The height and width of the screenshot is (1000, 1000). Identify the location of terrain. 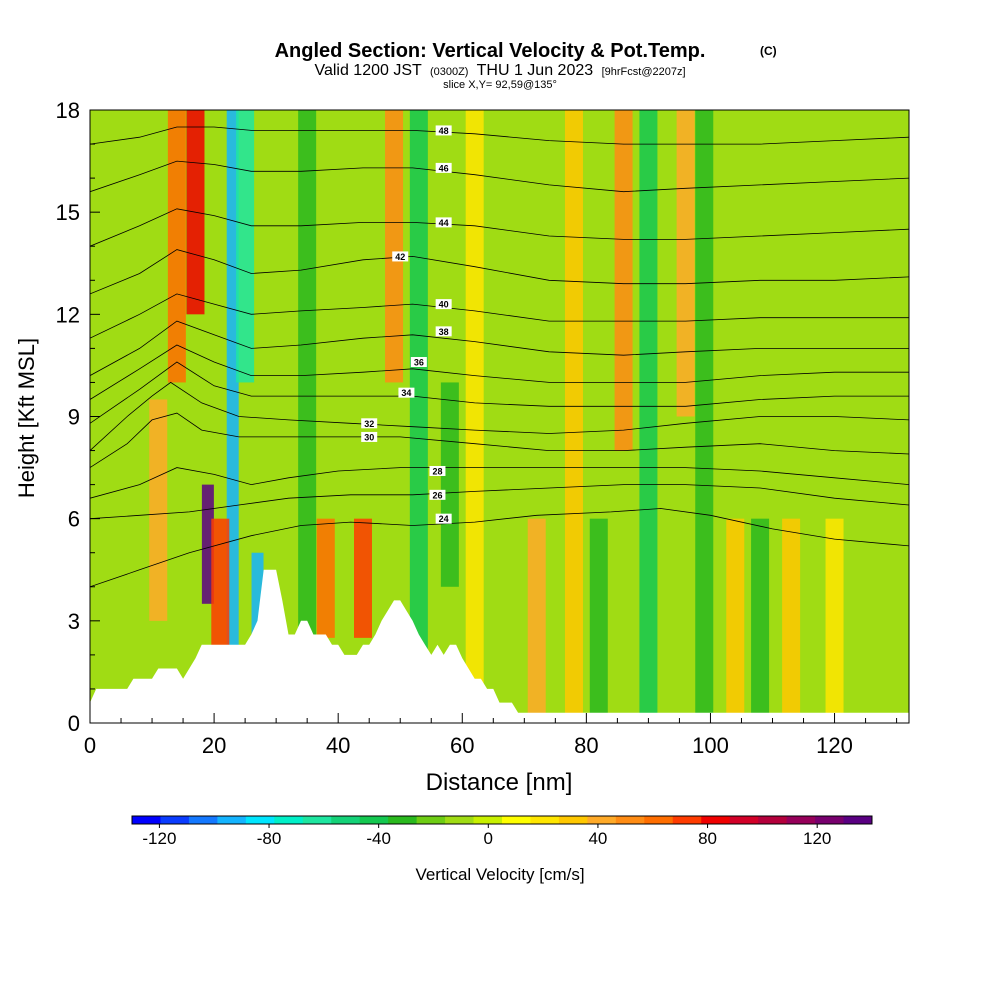
(499, 646).